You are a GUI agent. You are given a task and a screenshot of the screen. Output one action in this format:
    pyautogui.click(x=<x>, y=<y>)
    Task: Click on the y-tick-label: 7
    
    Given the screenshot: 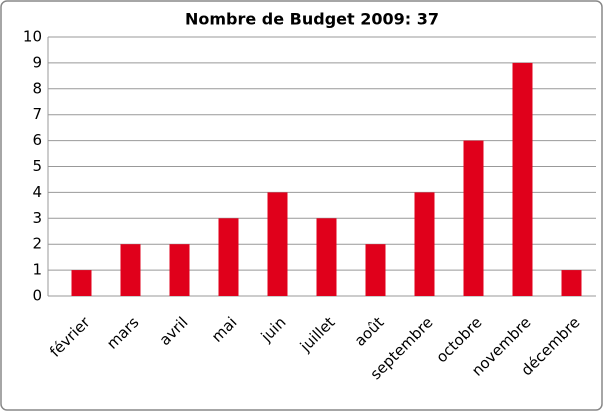 What is the action you would take?
    pyautogui.click(x=37, y=114)
    